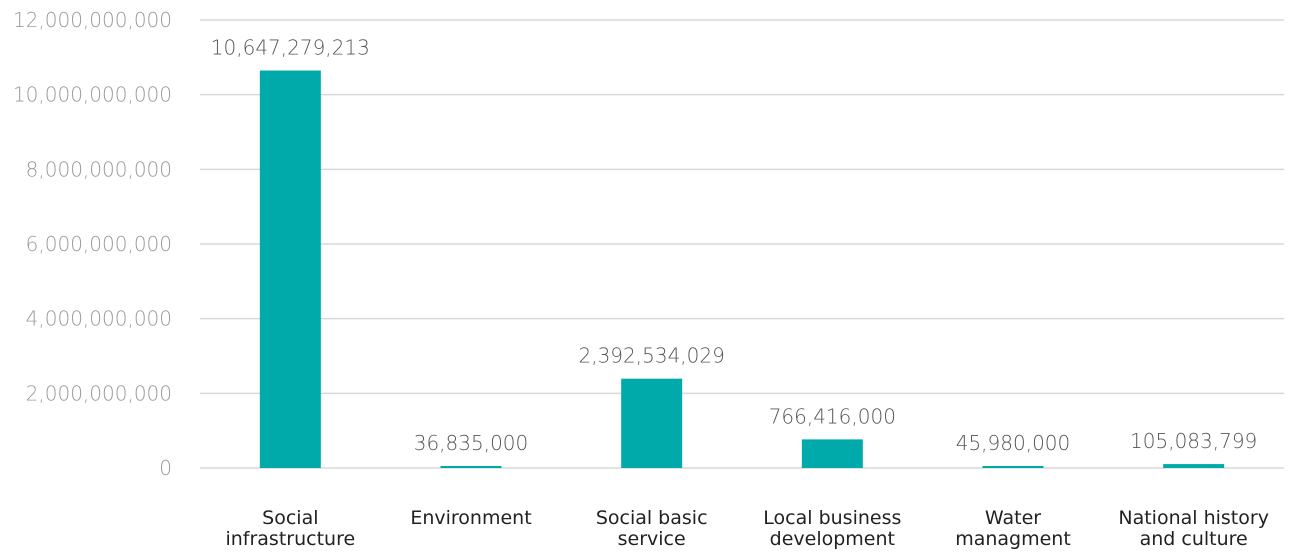 Image resolution: width=1300 pixels, height=553 pixels. I want to click on y-tick-label: 8,000,000,000, so click(99, 169).